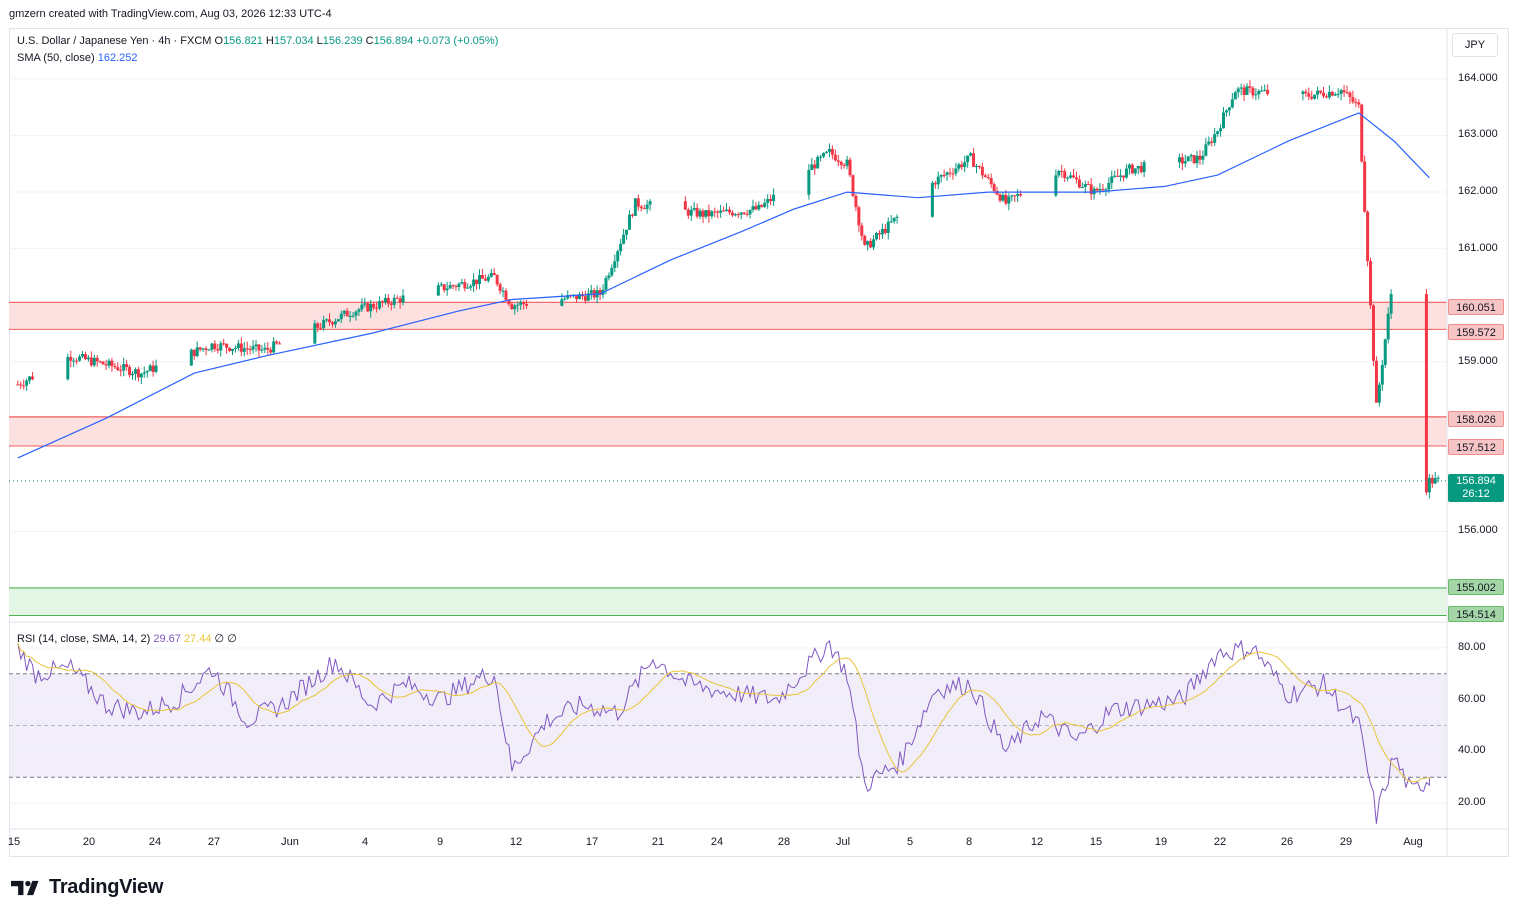 This screenshot has width=1519, height=917. I want to click on sma-legend: SMA (50, close) 162.252, so click(77, 58).